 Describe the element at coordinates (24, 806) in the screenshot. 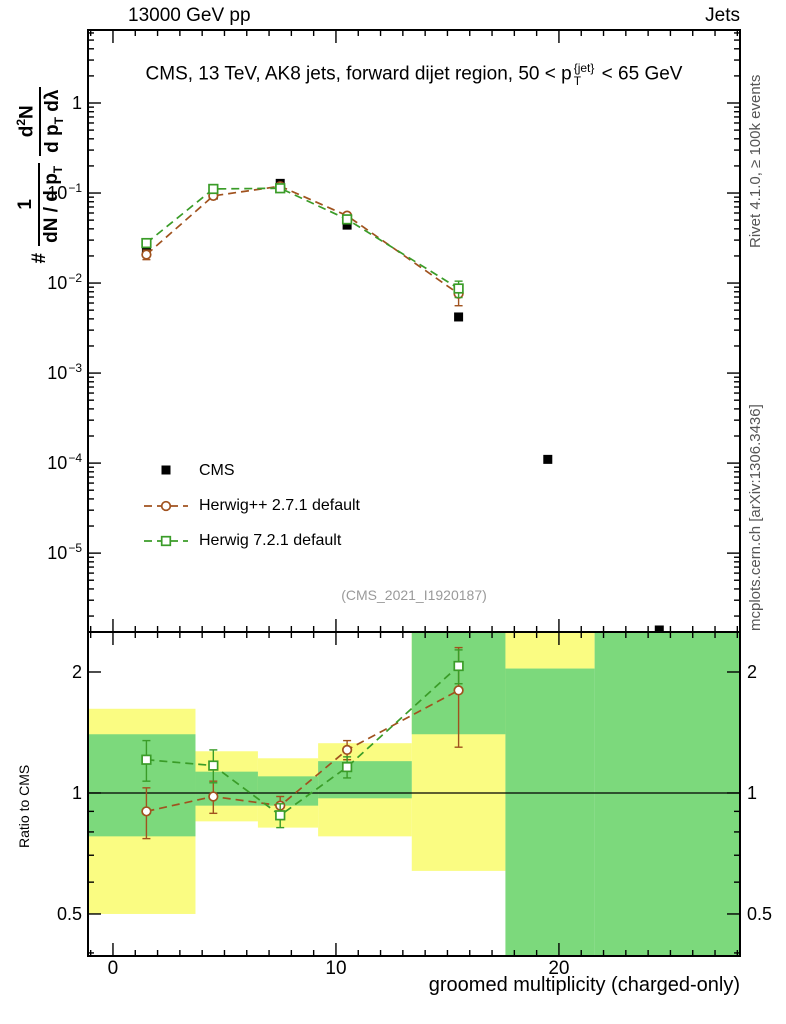

I see `ratio-y-axis-title: Ratio to CMS` at that location.